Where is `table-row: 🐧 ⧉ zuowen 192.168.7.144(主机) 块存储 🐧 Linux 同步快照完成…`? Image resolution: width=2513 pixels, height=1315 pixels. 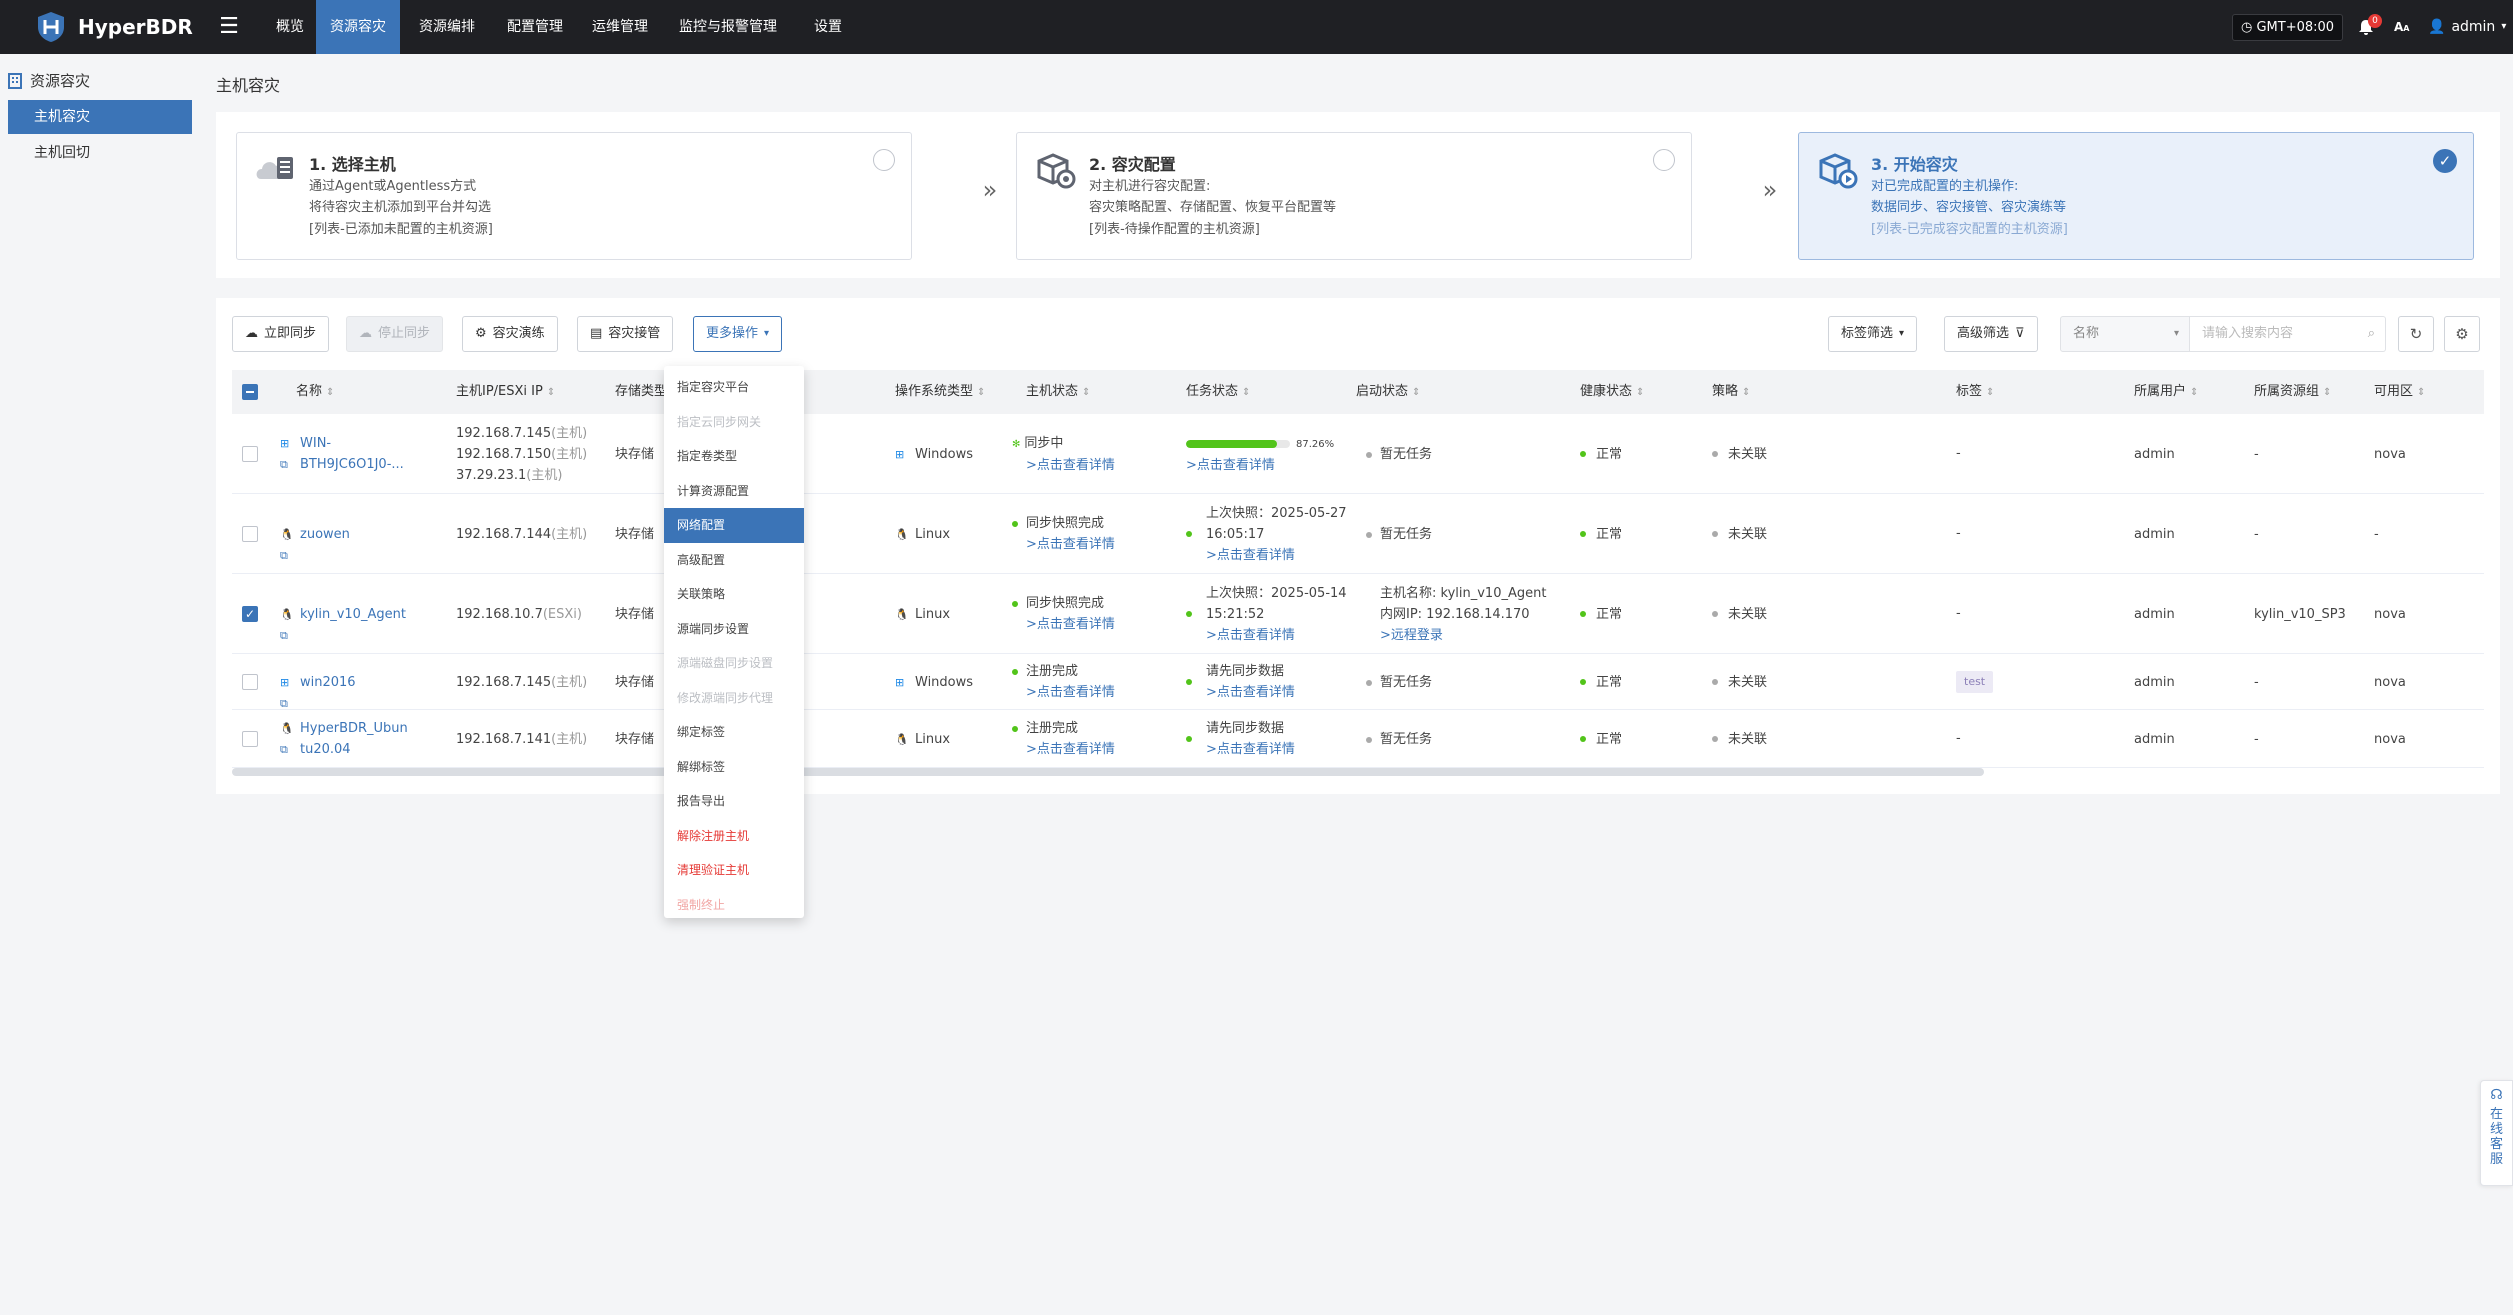 table-row: 🐧 ⧉ zuowen 192.168.7.144(主机) 块存储 🐧 Linux 同步快照完成… is located at coordinates (1358, 534).